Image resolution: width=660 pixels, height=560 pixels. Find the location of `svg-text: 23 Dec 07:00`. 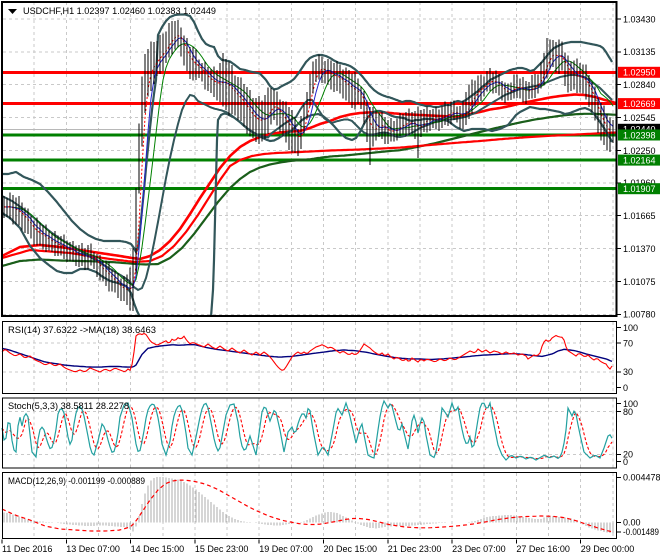

svg-text: 23 Dec 07:00 is located at coordinates (479, 549).